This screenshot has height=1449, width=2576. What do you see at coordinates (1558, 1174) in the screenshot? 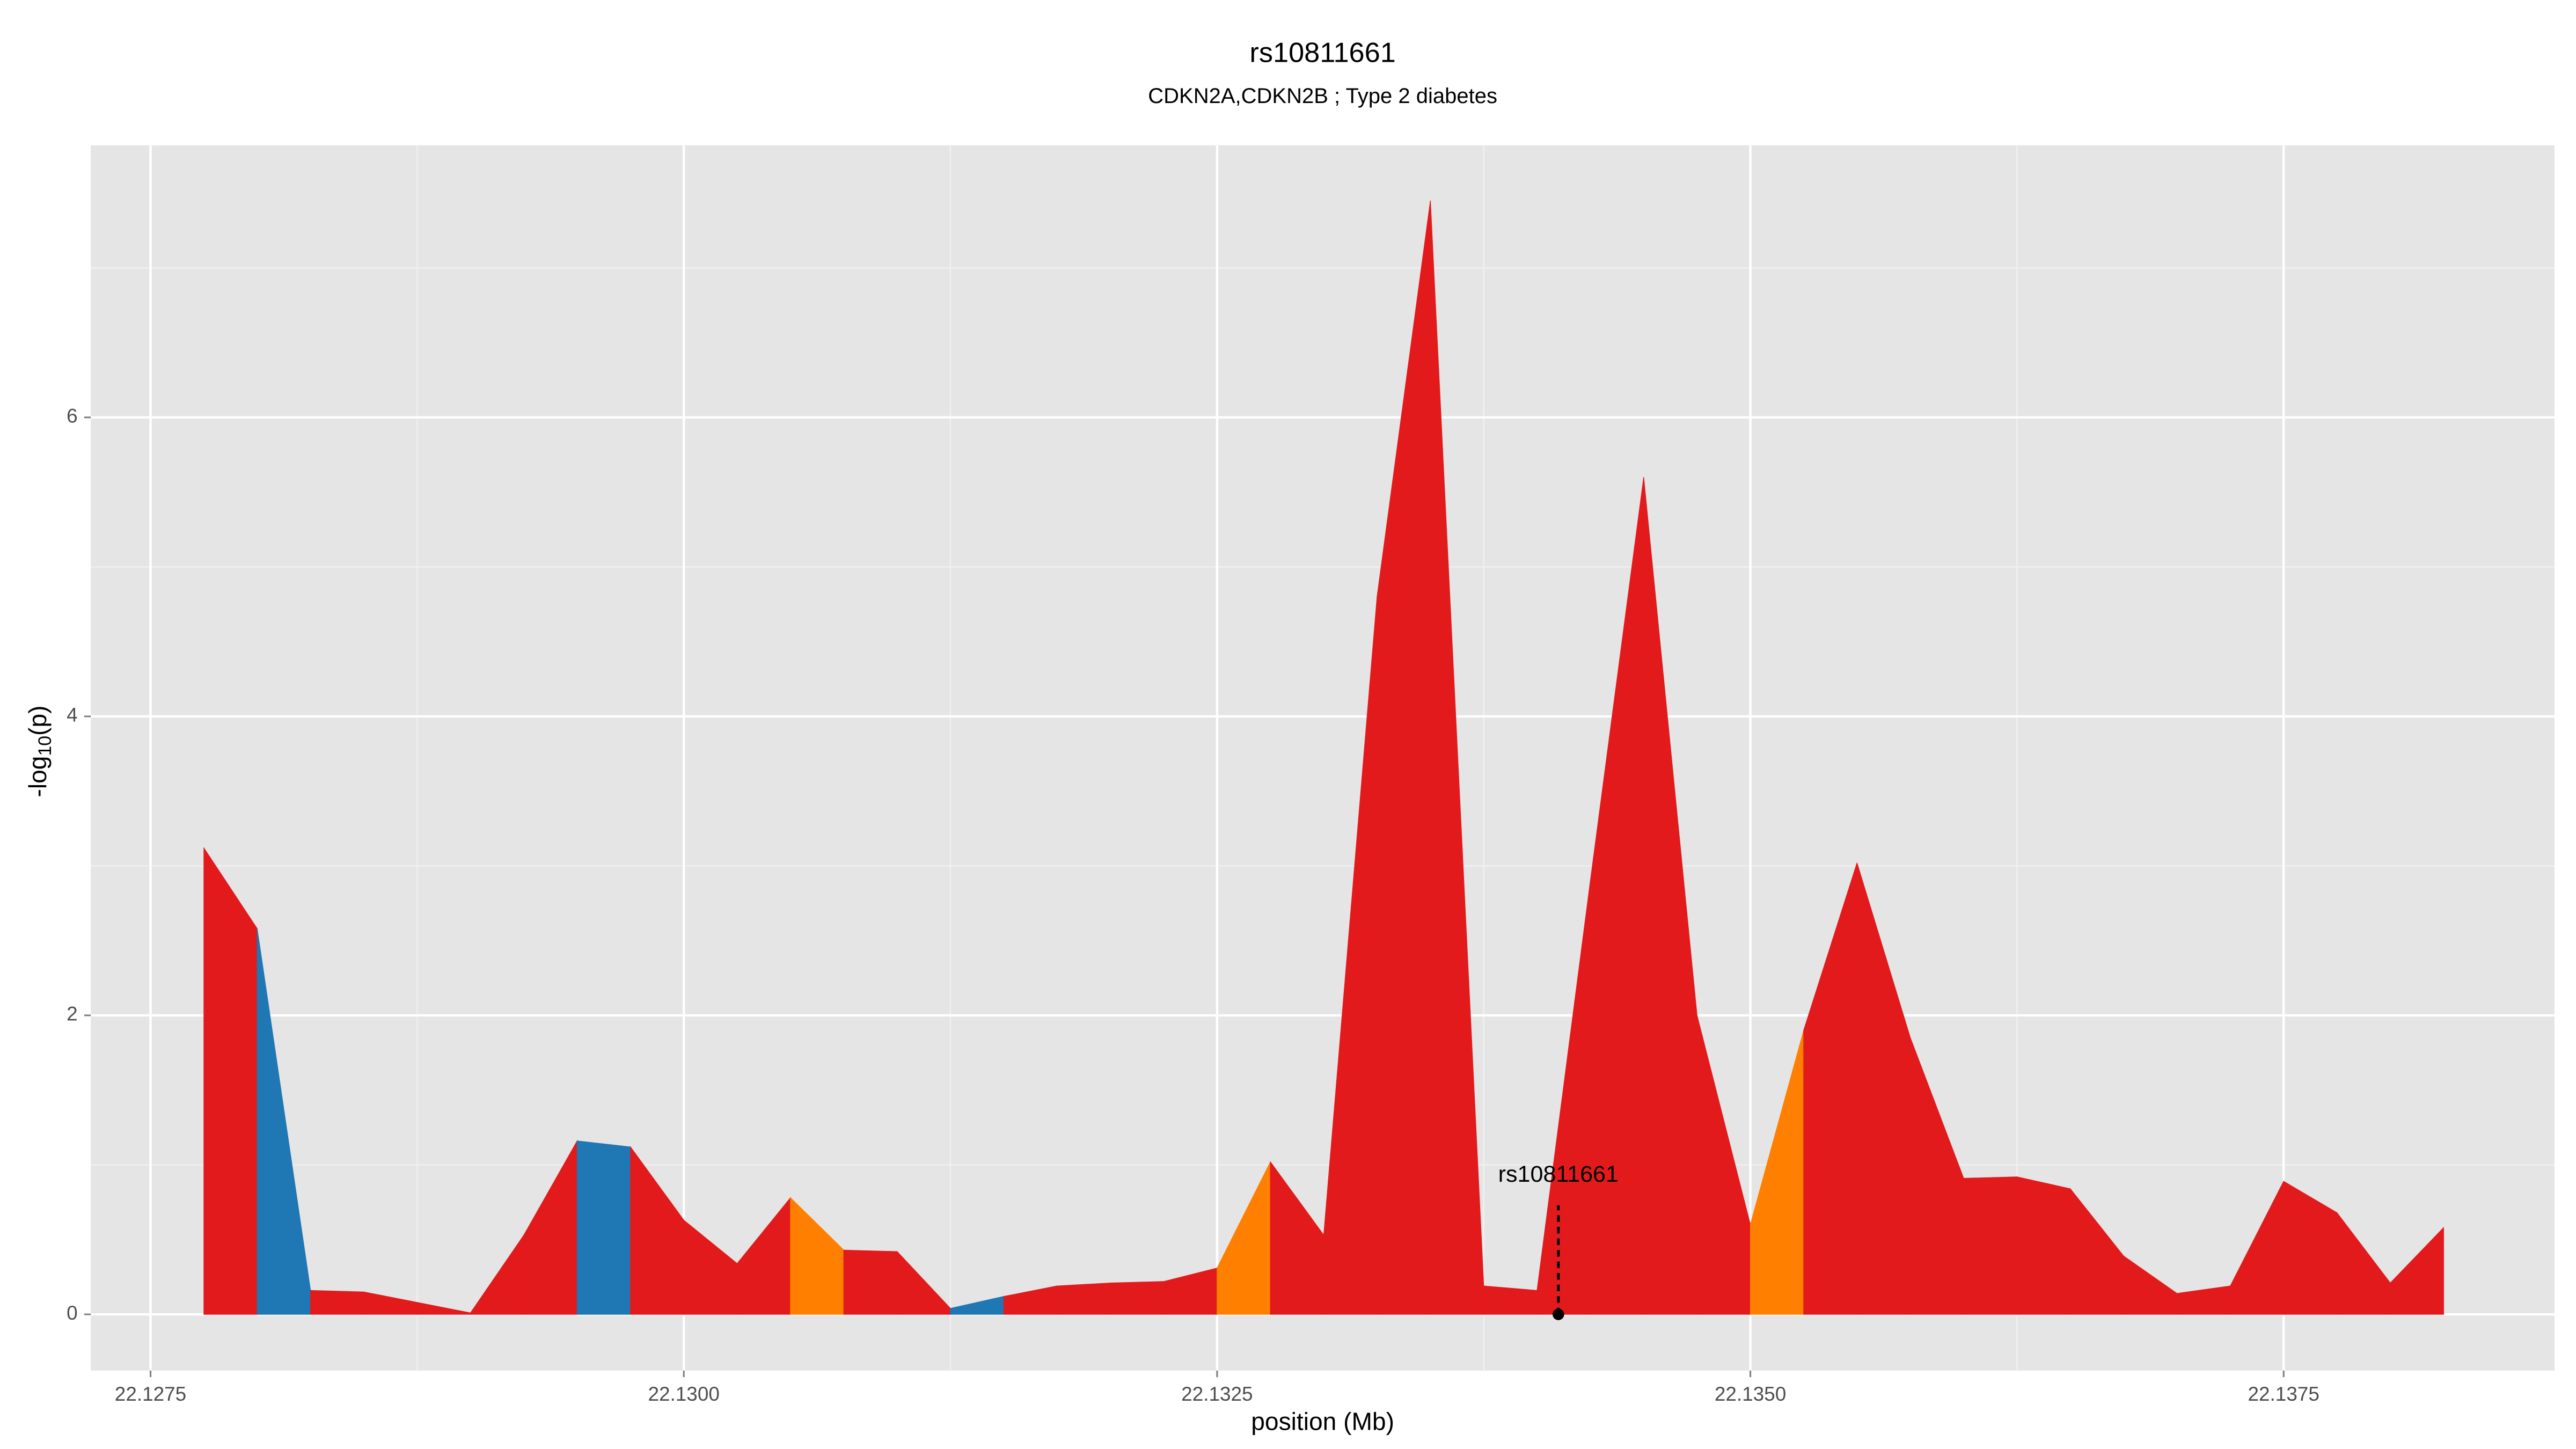
I see `annotation-label: rs10811661` at bounding box center [1558, 1174].